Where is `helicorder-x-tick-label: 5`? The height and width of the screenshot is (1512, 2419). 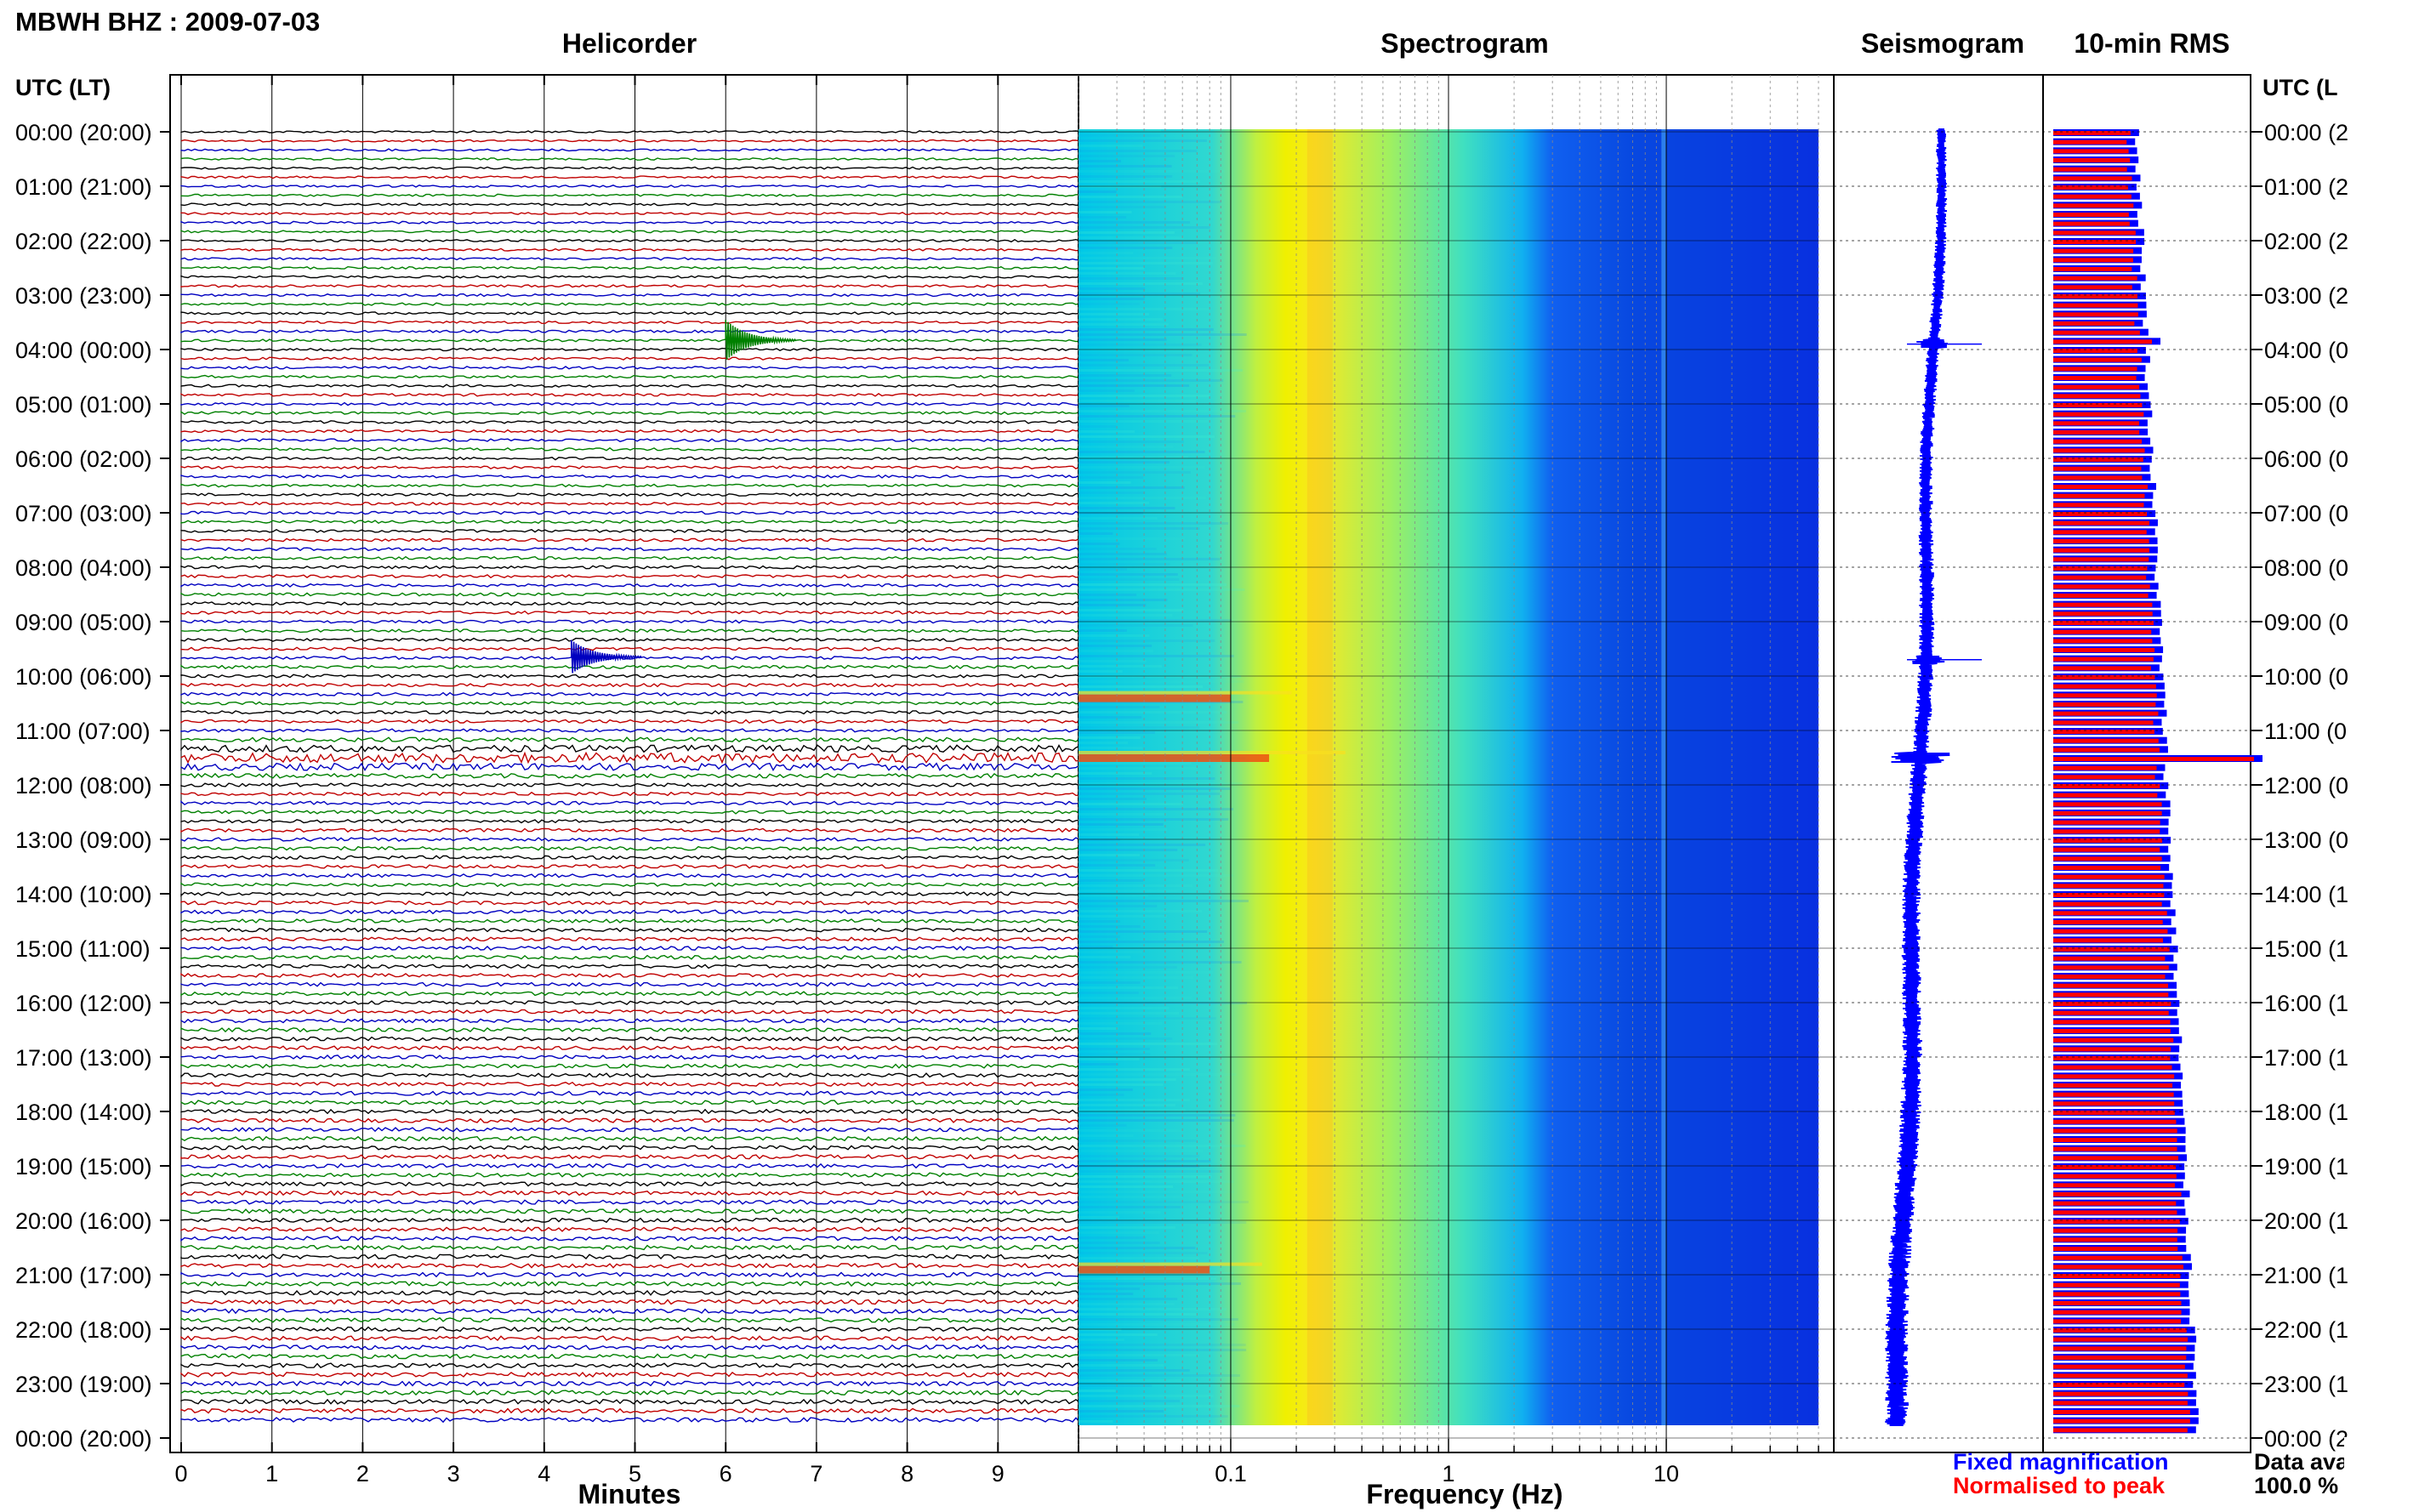
helicorder-x-tick-label: 5 is located at coordinates (635, 1473).